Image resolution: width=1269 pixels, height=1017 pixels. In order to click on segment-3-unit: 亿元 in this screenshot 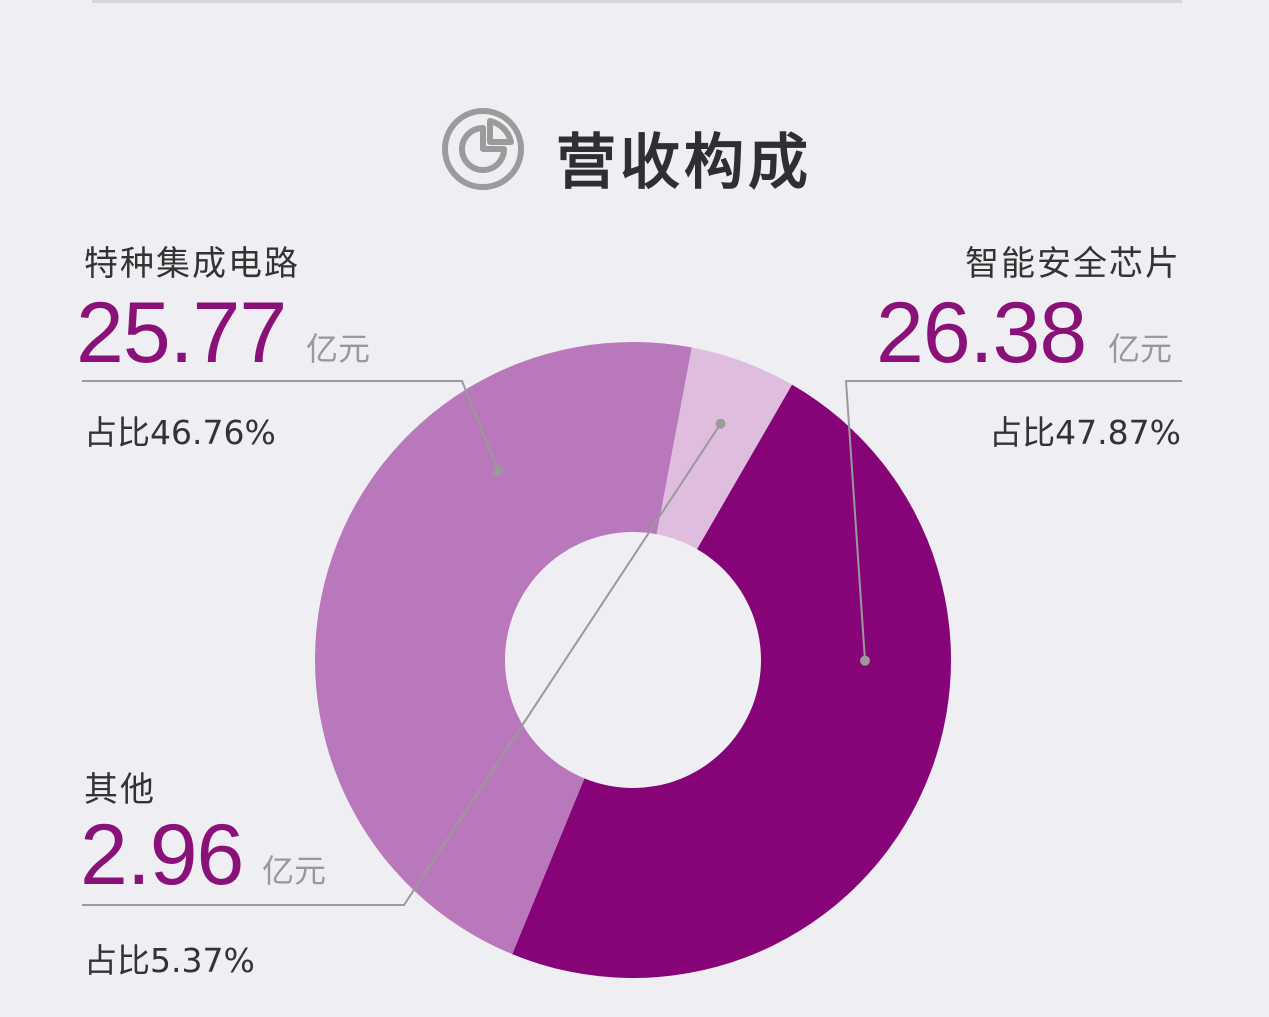, I will do `click(294, 871)`.